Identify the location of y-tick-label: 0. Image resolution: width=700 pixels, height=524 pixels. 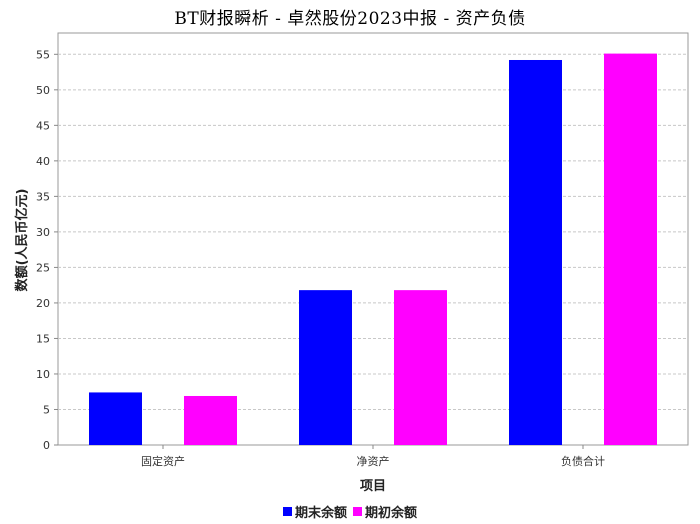
(46, 445).